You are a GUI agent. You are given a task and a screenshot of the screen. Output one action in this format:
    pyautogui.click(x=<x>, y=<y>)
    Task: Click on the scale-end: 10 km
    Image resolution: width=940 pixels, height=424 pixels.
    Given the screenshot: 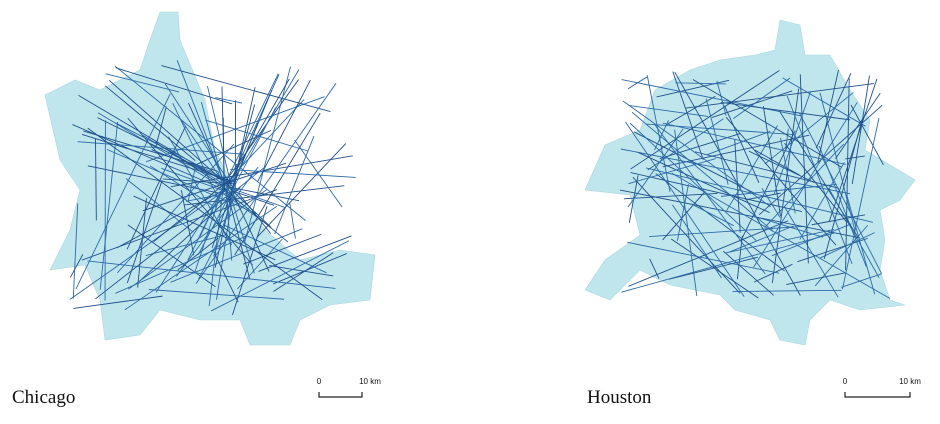 What is the action you would take?
    pyautogui.click(x=370, y=381)
    